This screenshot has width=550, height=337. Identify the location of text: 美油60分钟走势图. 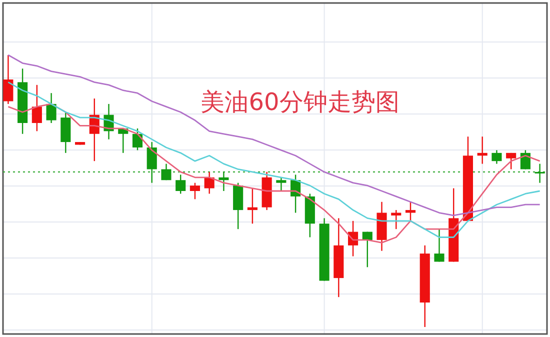
(300, 102).